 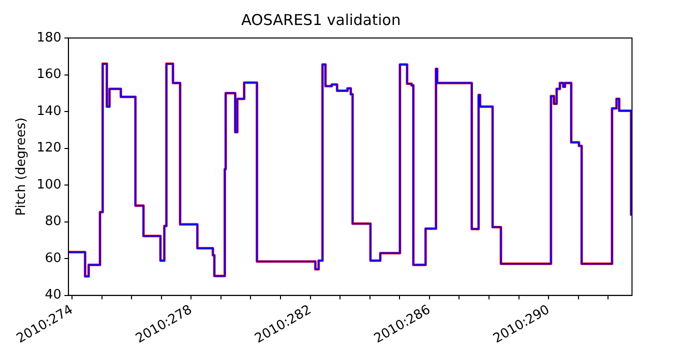 I want to click on y-tick-label: 80, so click(x=53, y=222).